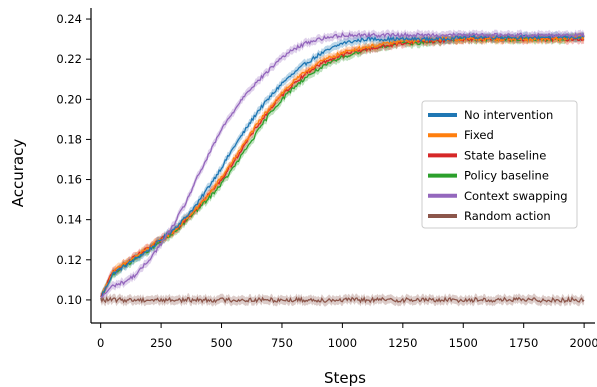 The width and height of the screenshot is (597, 387). Describe the element at coordinates (583, 343) in the screenshot. I see `x-tick-label: 2000` at that location.